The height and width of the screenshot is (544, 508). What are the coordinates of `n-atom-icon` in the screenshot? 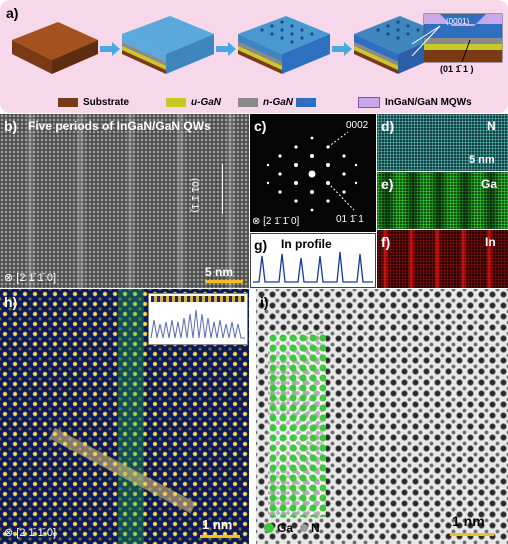 It's located at (304, 528).